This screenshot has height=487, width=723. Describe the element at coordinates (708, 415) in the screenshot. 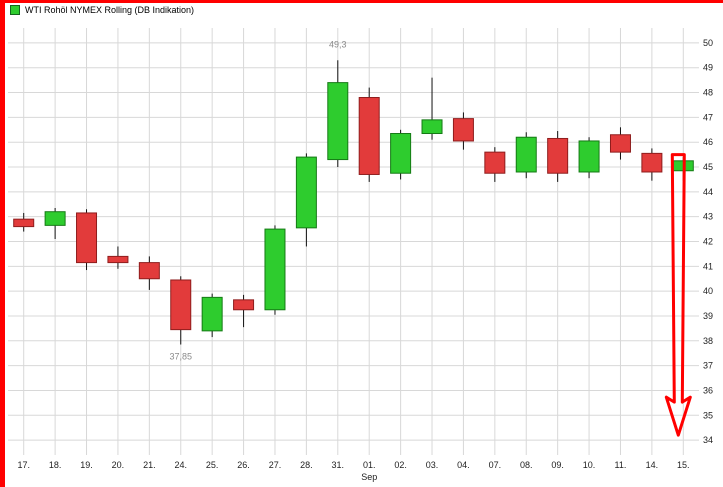

I see `y-axis-tick-label: 35` at that location.